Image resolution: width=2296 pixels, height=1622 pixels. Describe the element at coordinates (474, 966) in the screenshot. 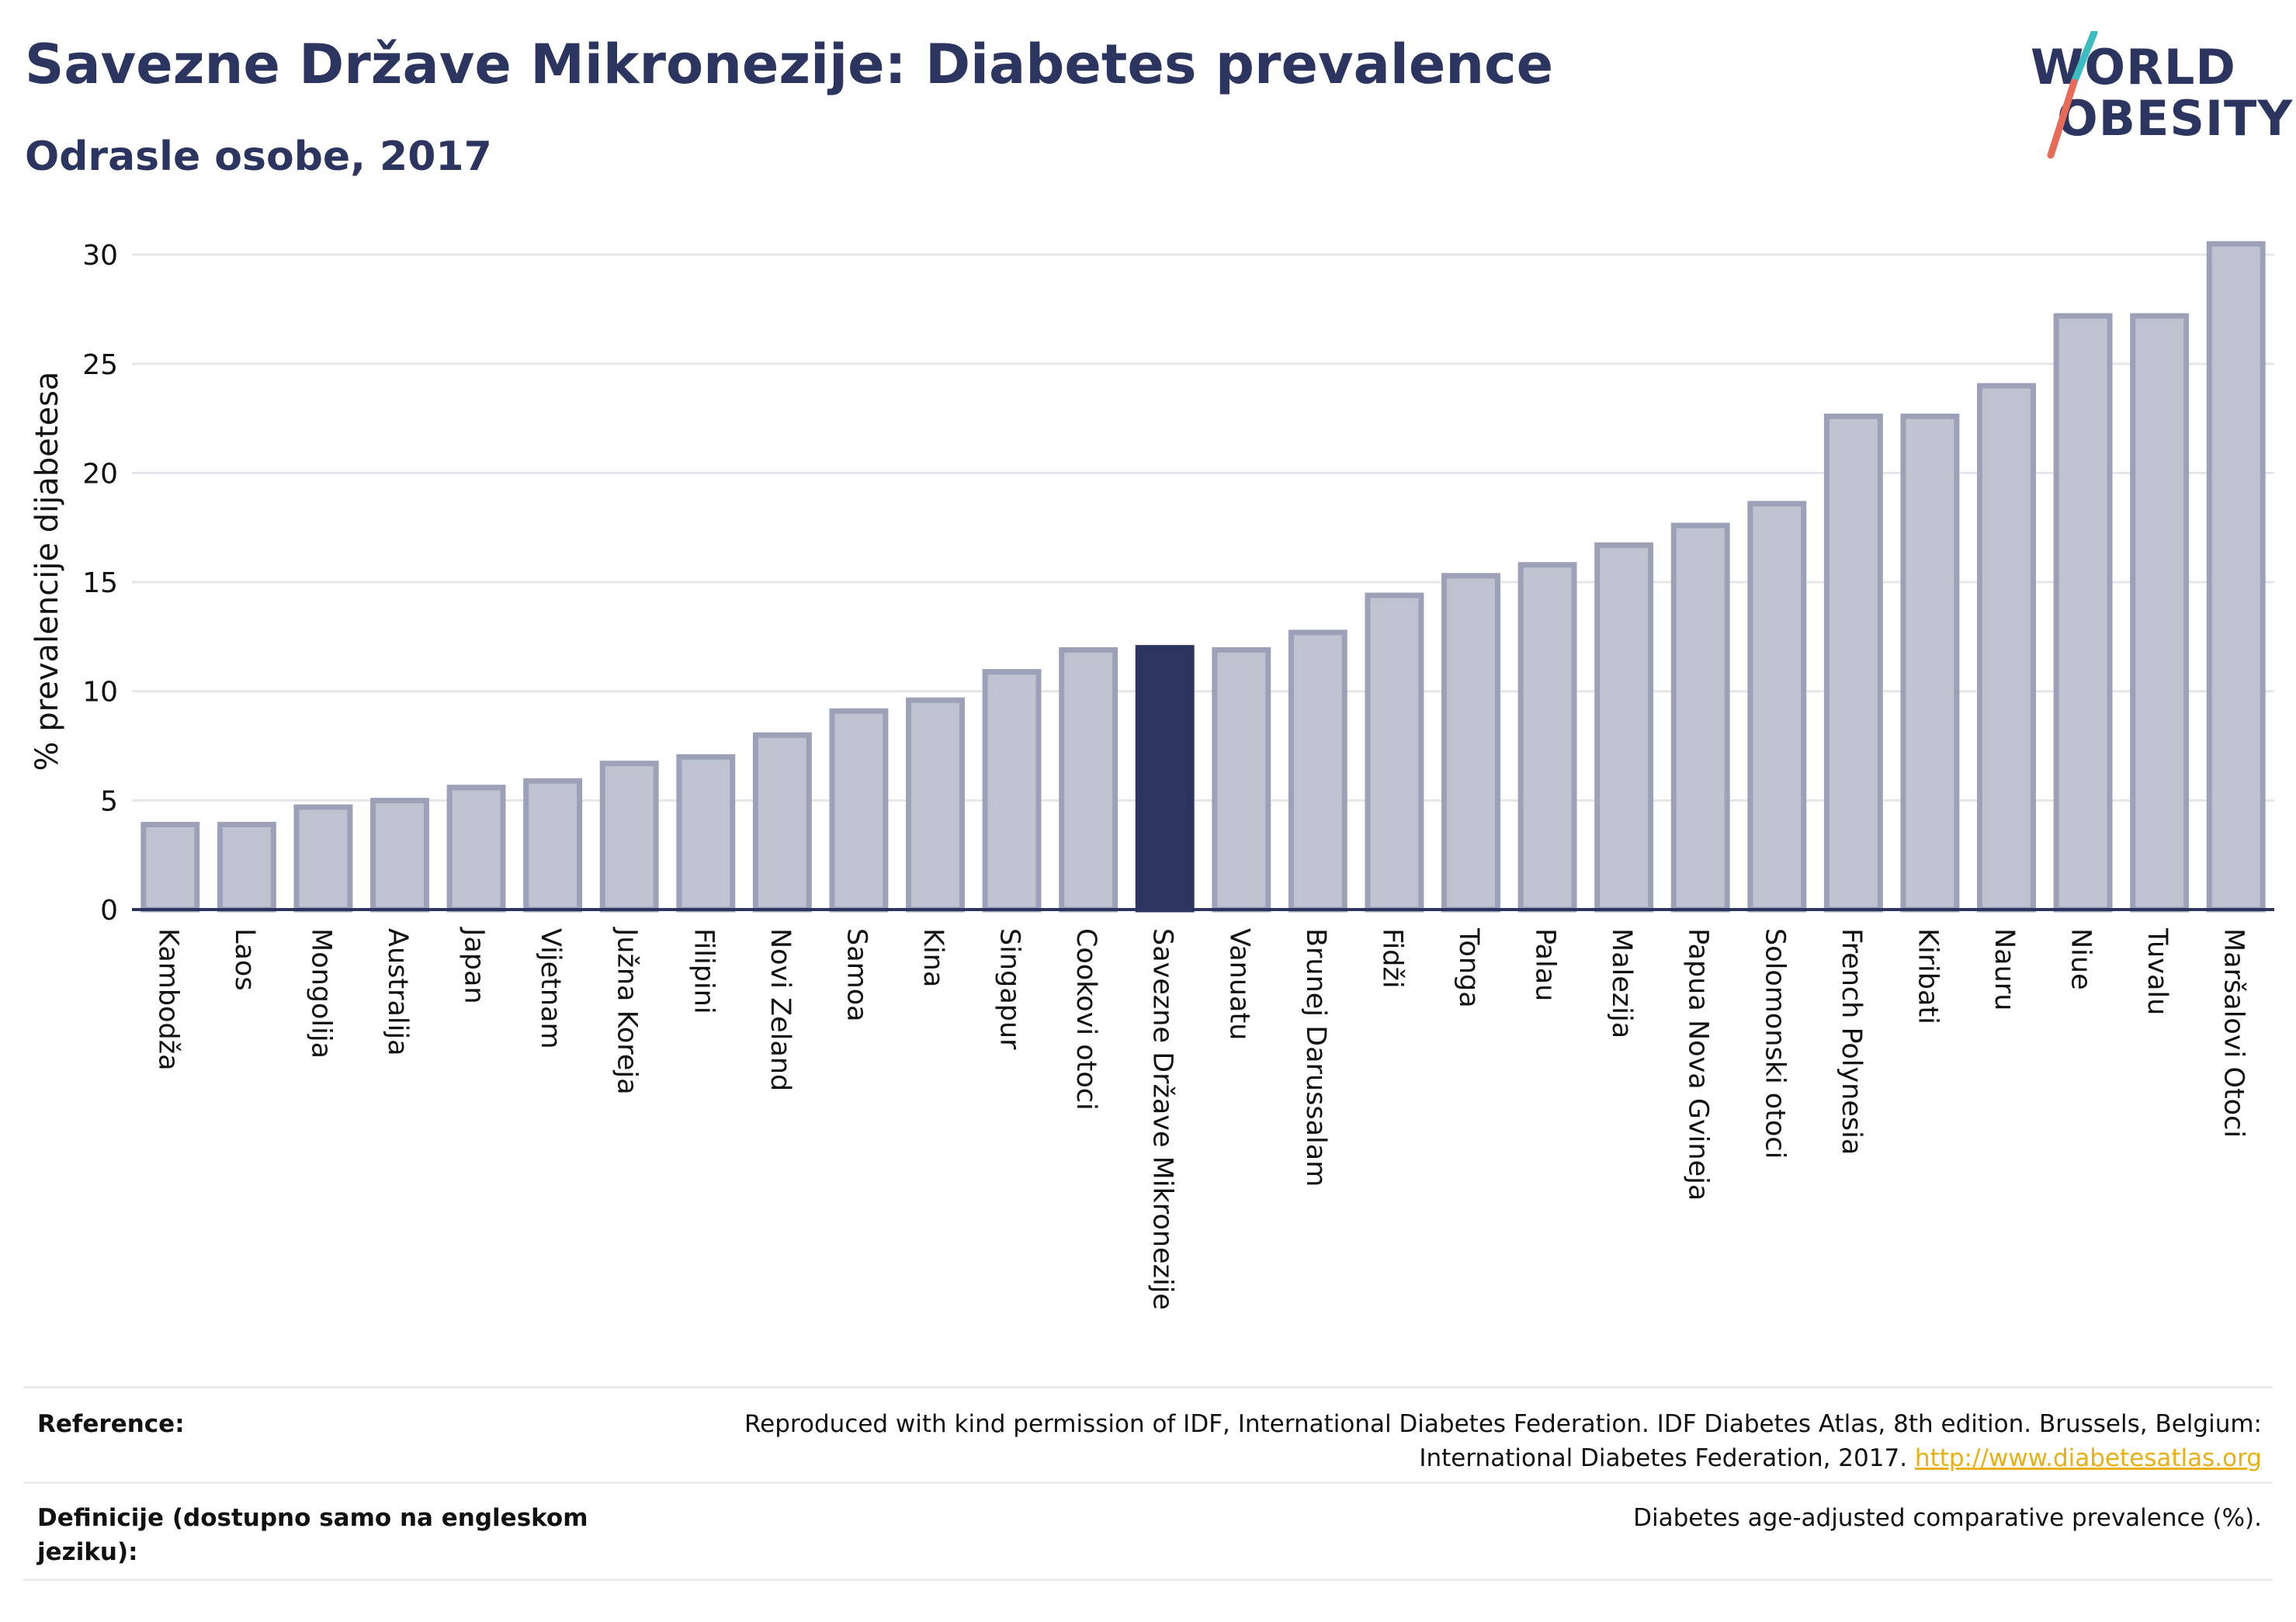

I see `x-tick-label: Japan` at that location.